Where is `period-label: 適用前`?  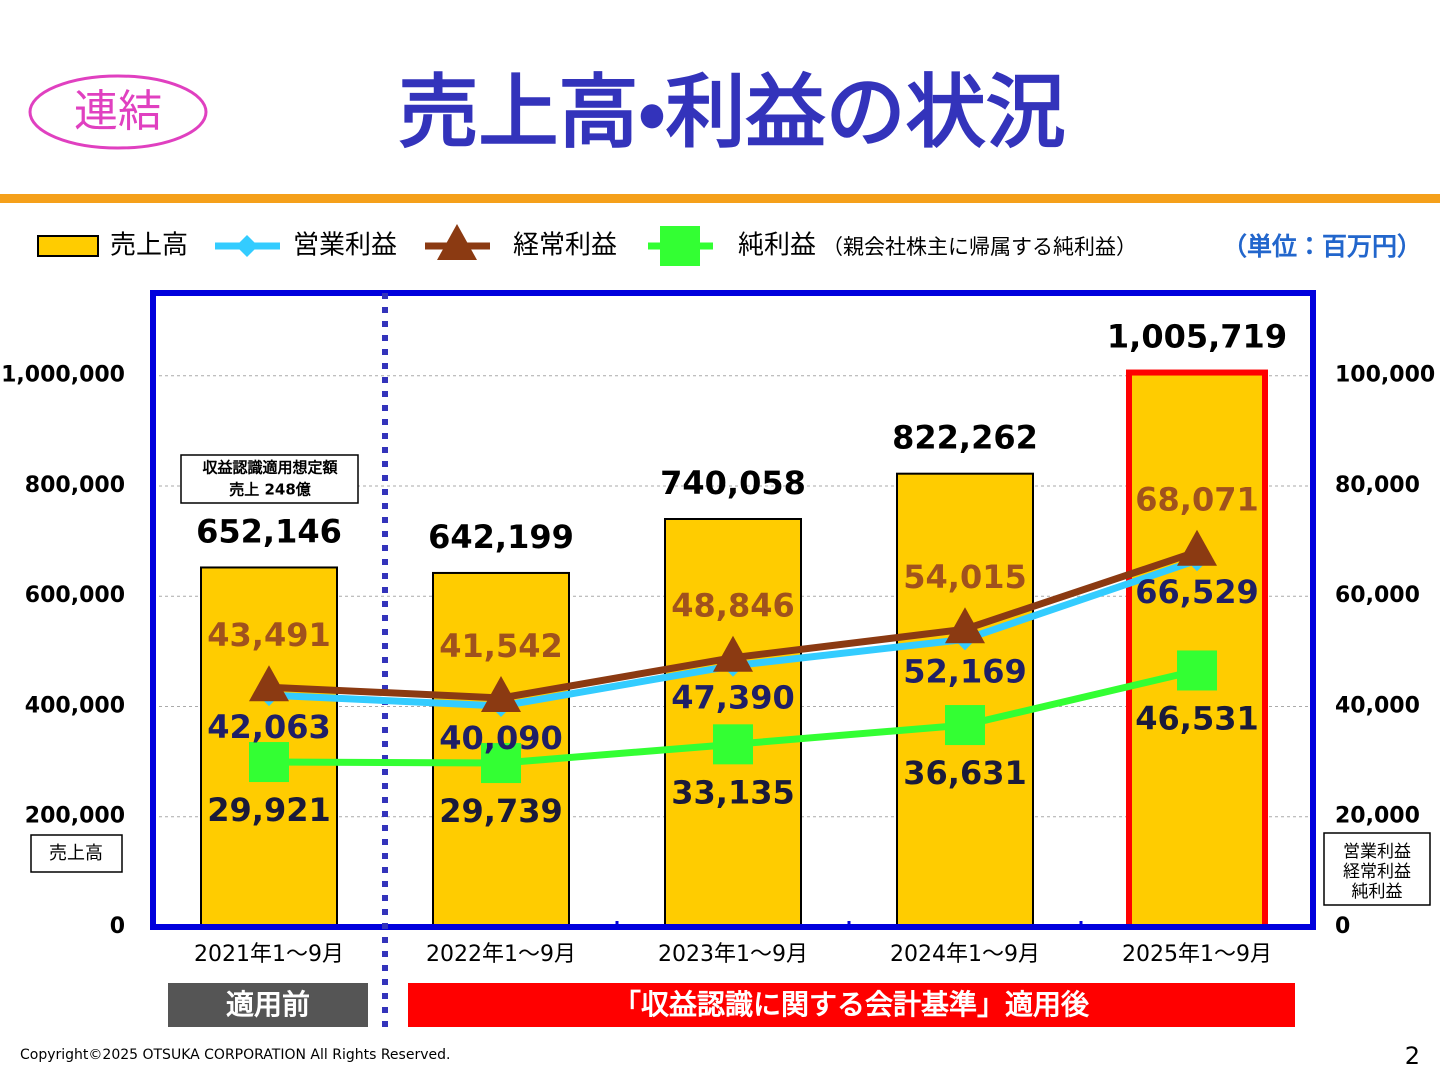 period-label: 適用前 is located at coordinates (268, 1004).